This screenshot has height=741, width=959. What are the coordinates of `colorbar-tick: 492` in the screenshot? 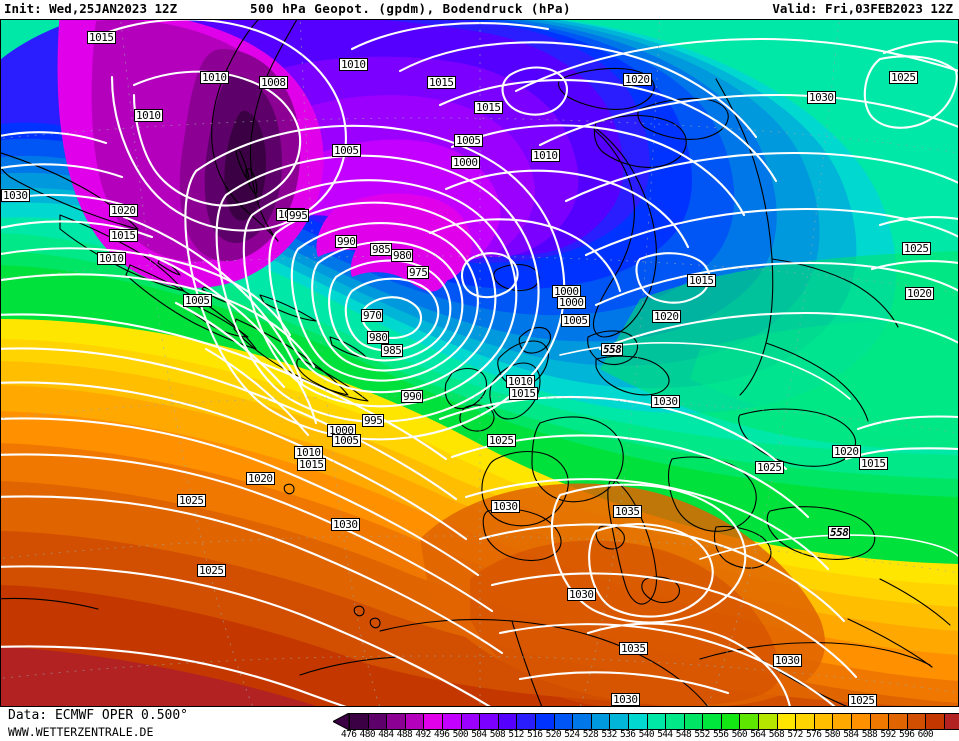 It's located at (423, 734).